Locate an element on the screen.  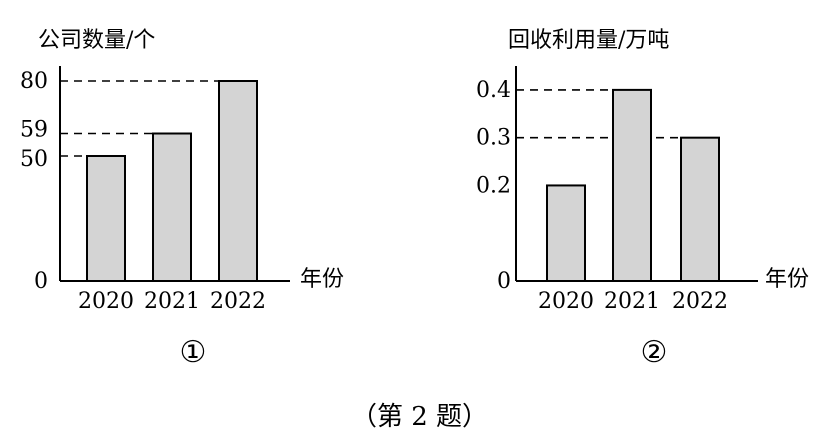
chart2-y-axis-title: 回收利用量/万吨 is located at coordinates (588, 40).